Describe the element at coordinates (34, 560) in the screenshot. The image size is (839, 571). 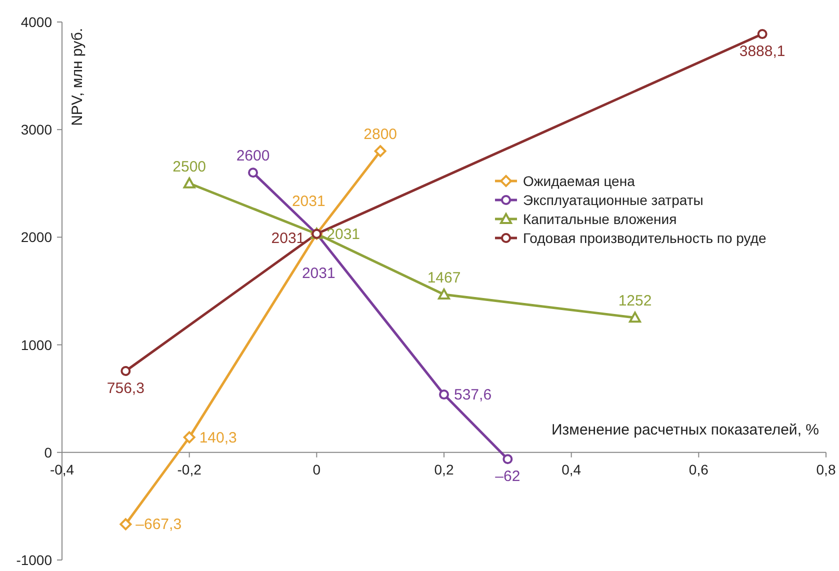
I see `y-tick-label: -1000` at that location.